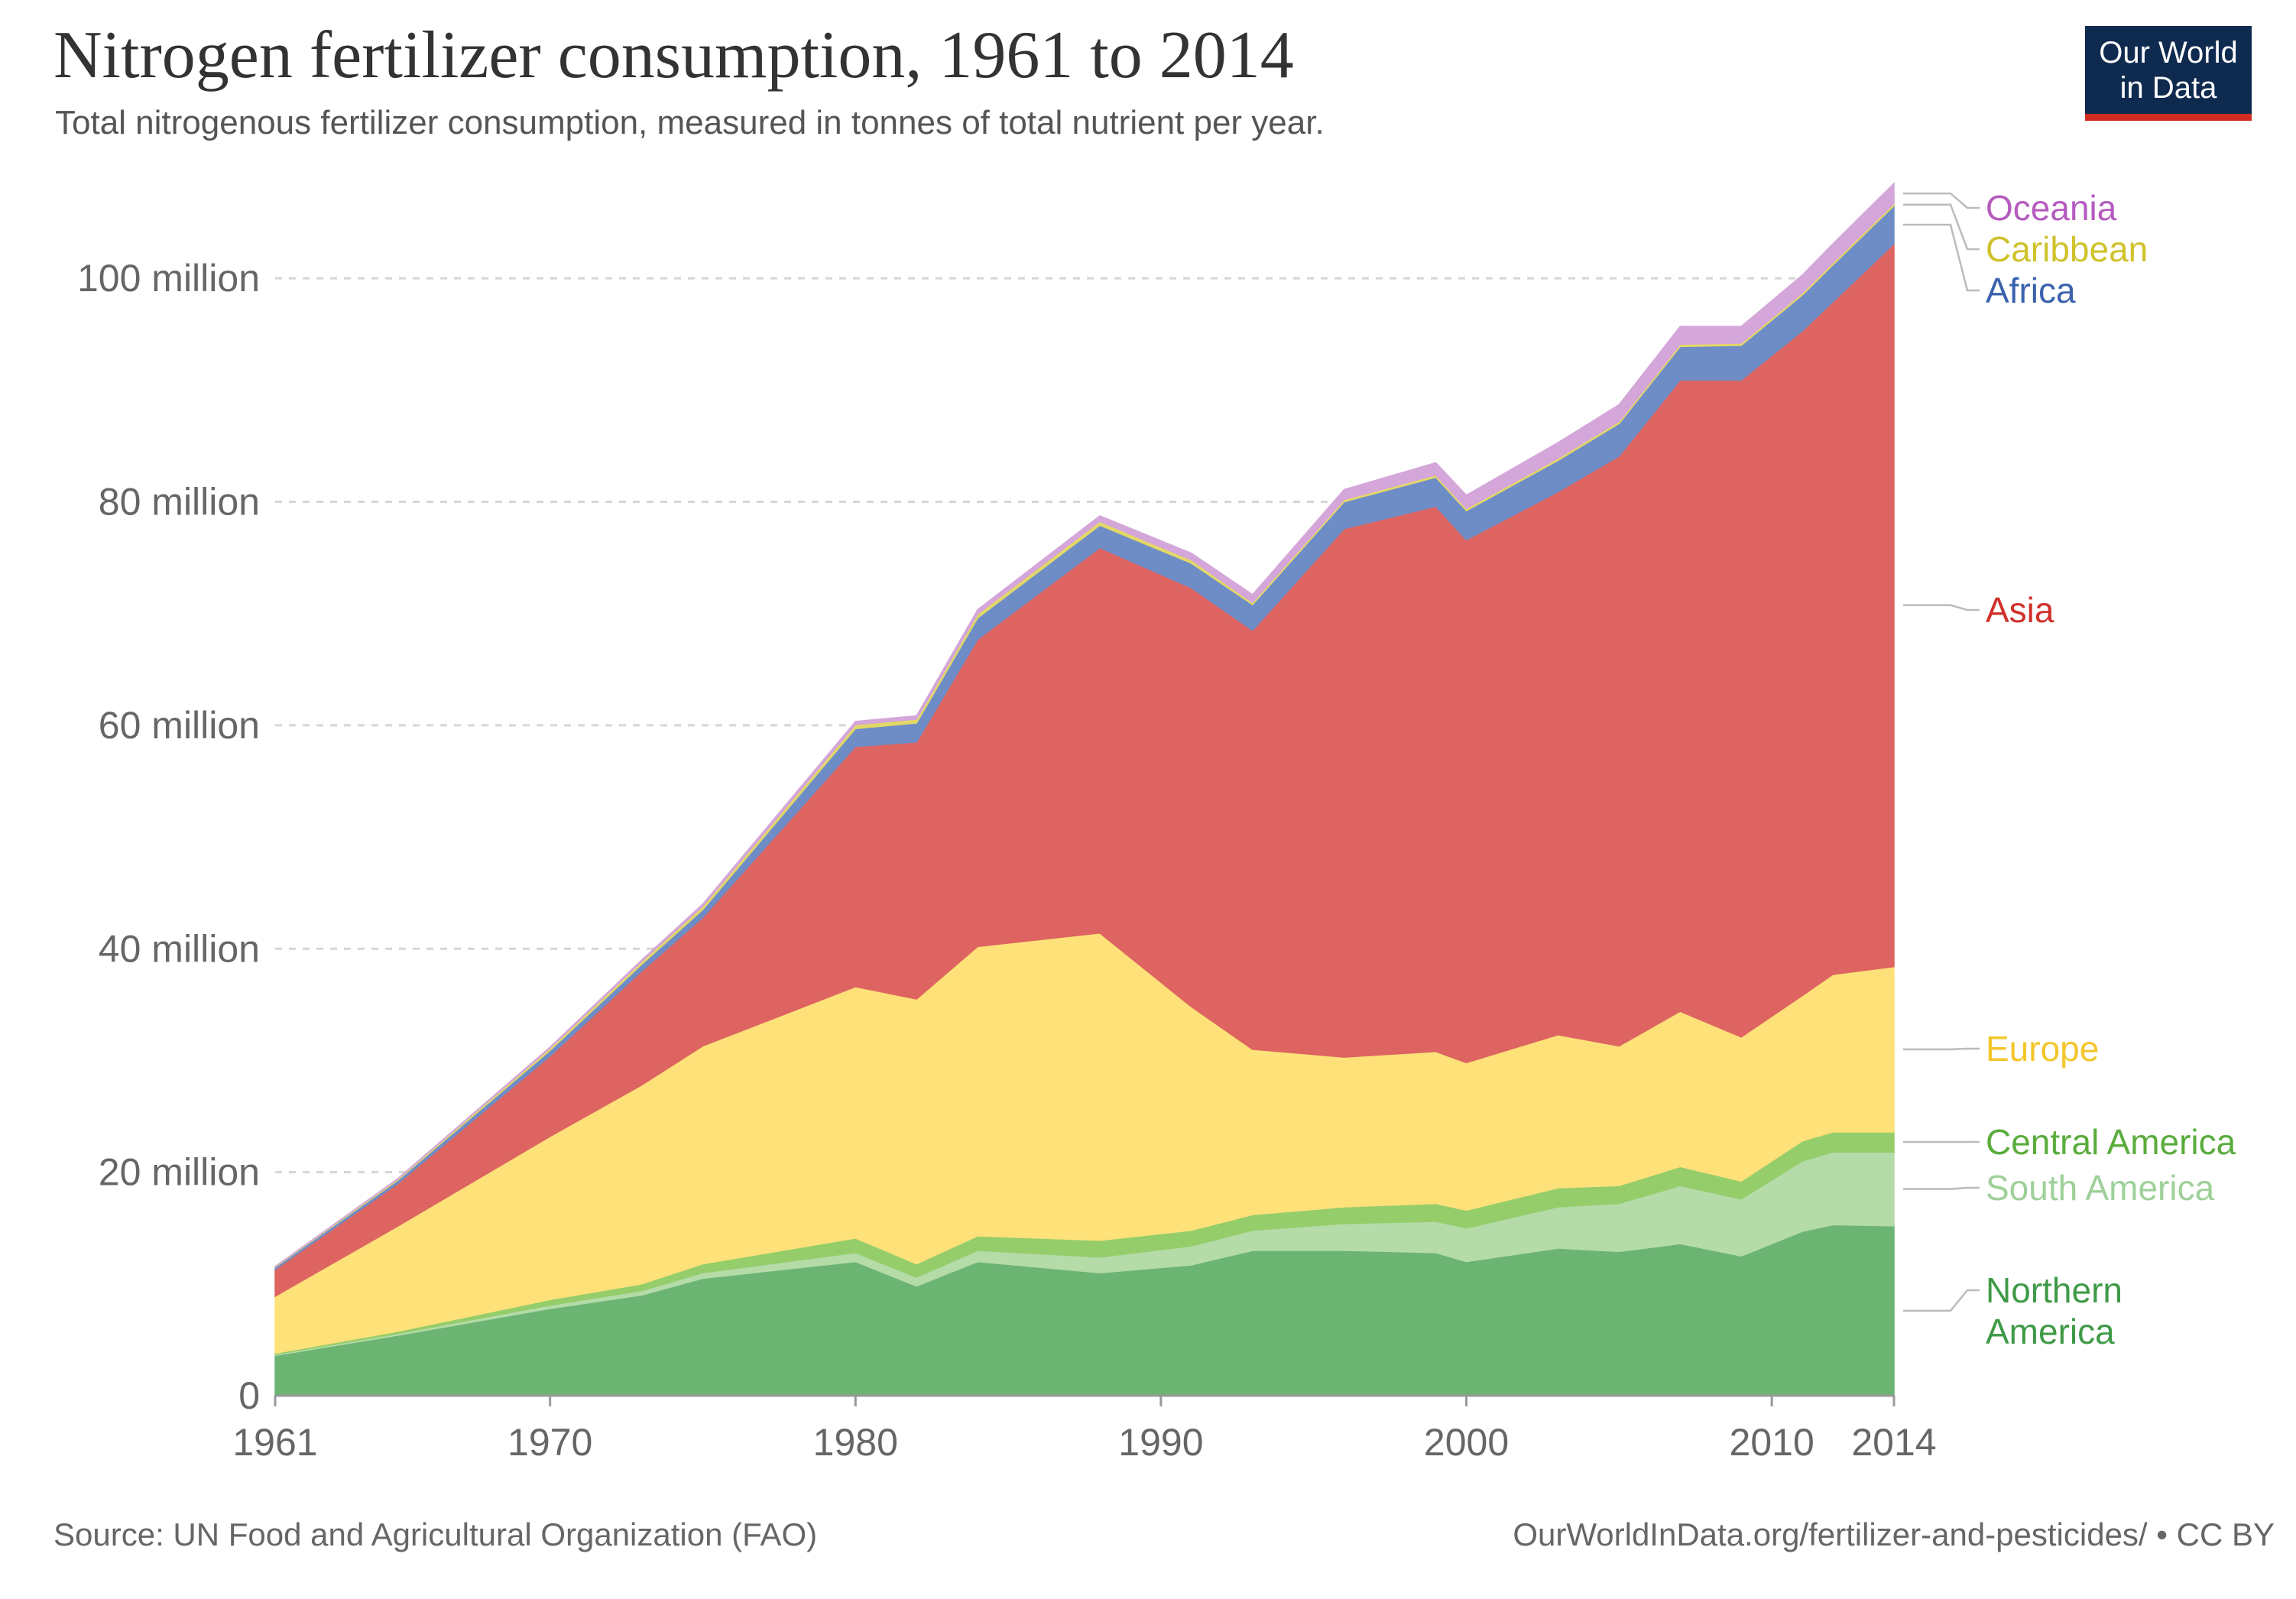  Describe the element at coordinates (274, 1442) in the screenshot. I see `x-tick-label: 1961` at that location.